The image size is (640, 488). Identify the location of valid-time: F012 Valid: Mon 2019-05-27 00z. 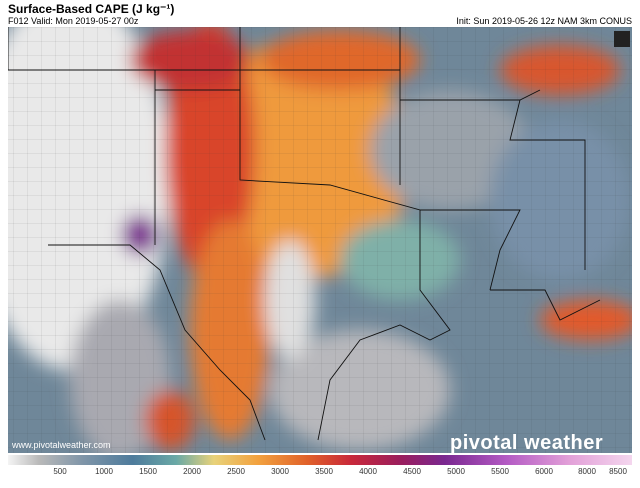
(73, 21).